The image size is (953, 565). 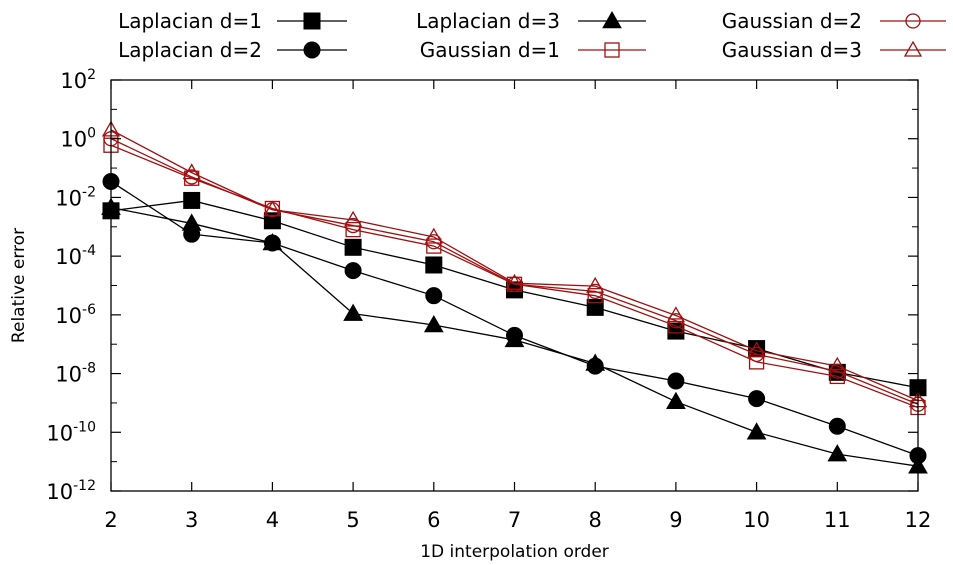 What do you see at coordinates (837, 520) in the screenshot?
I see `x-tick-label: 11` at bounding box center [837, 520].